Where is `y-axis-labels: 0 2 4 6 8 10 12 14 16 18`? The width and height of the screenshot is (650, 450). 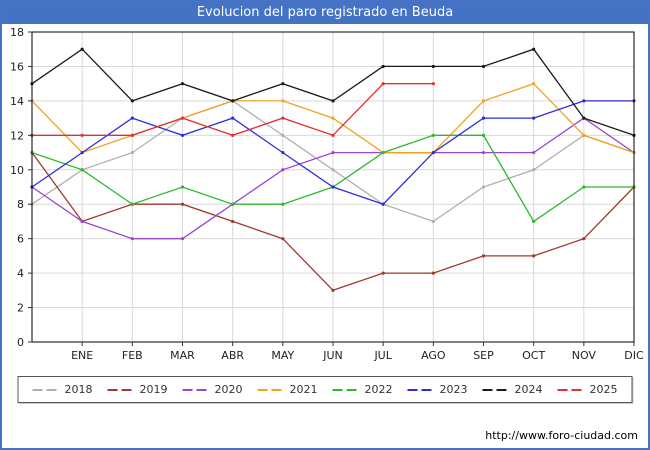 y-axis-labels: 0 2 4 6 8 10 12 14 16 18 is located at coordinates (17, 187).